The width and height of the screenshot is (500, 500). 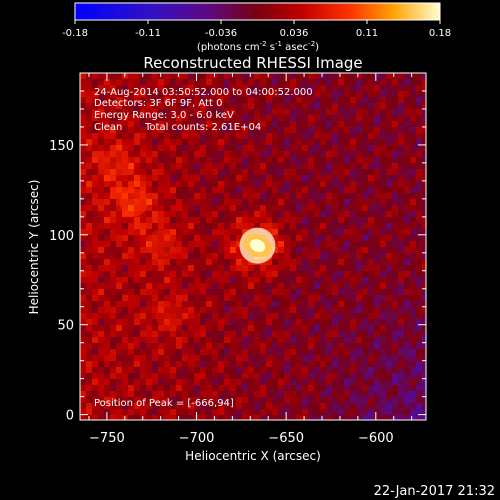 What do you see at coordinates (61, 146) in the screenshot?
I see `y-tick-label: 150` at bounding box center [61, 146].